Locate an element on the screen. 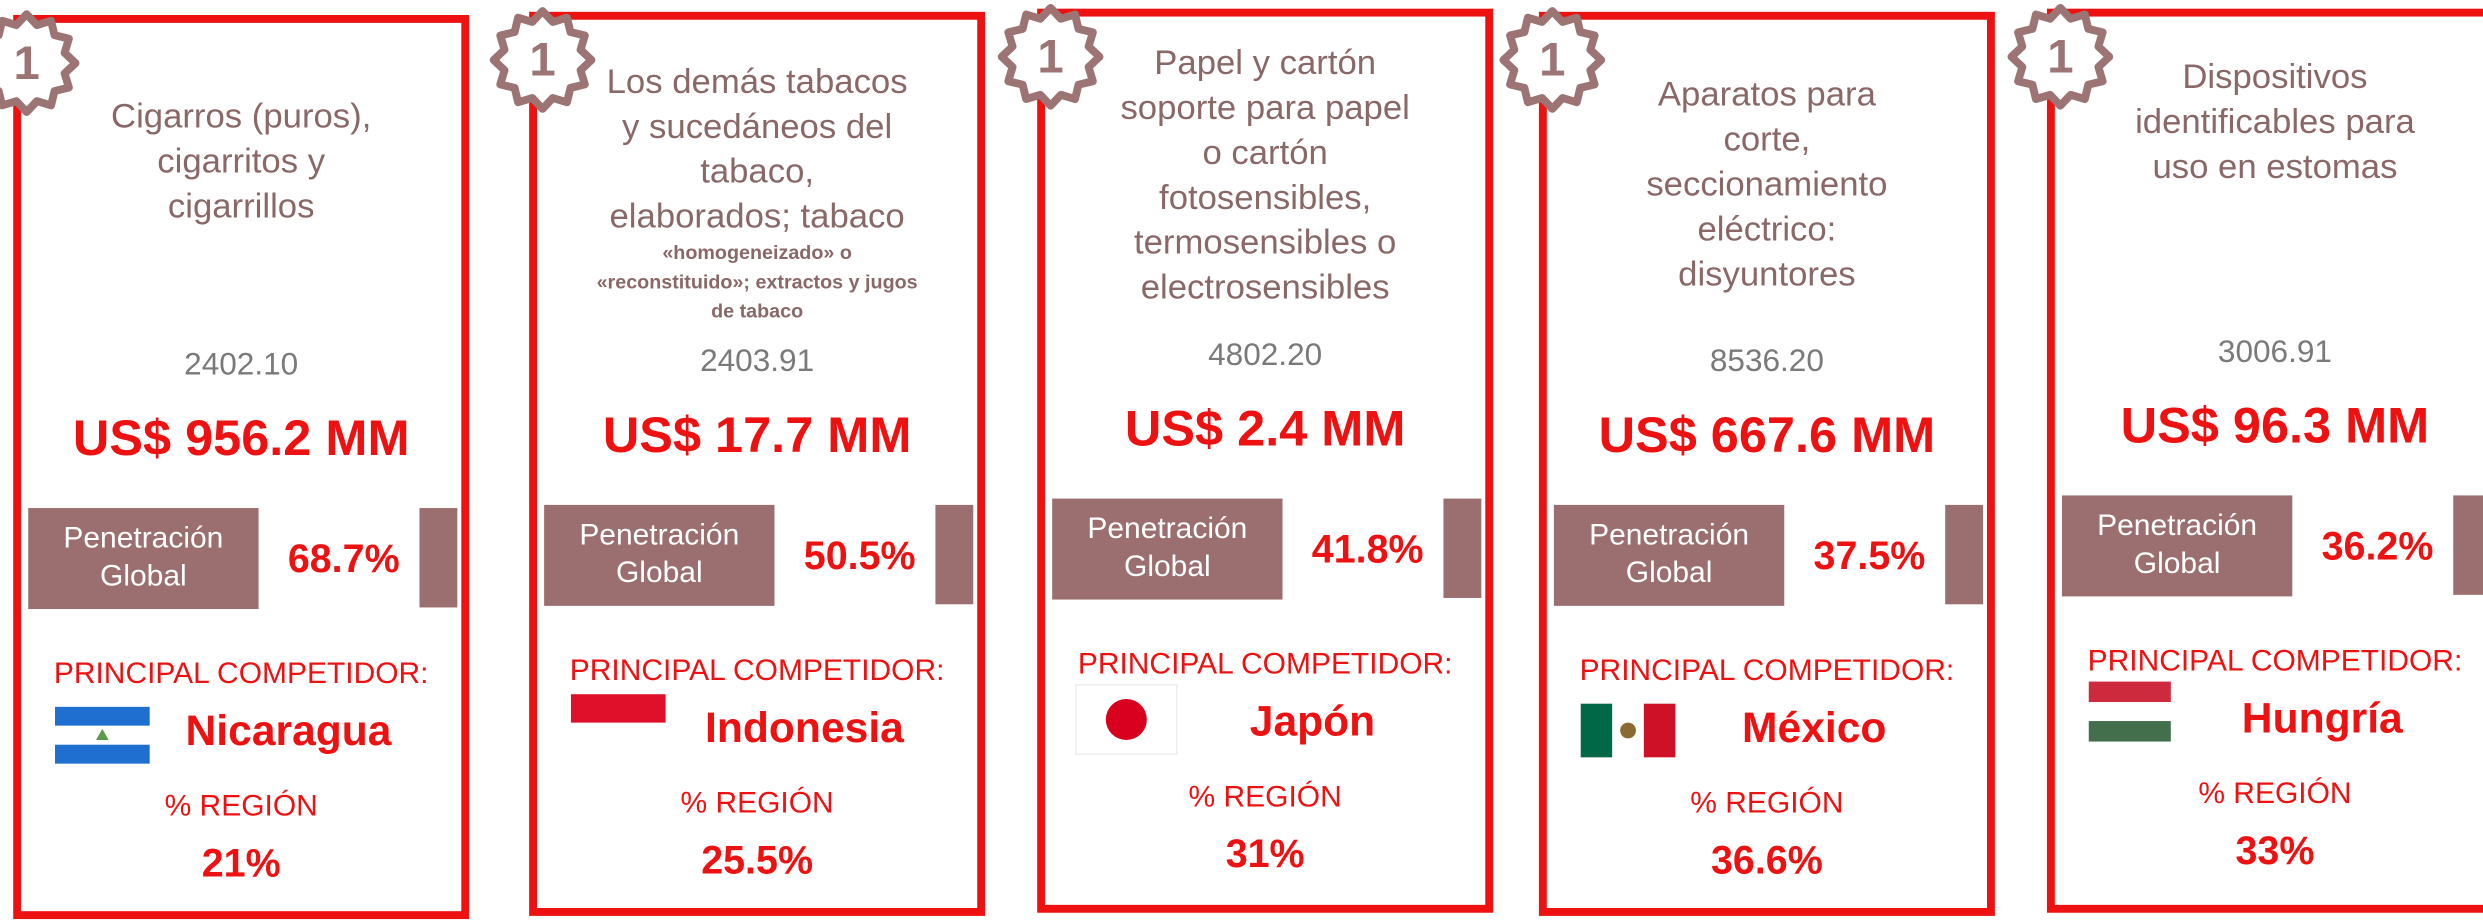  card-title: elaborados; tabaco is located at coordinates (757, 217).